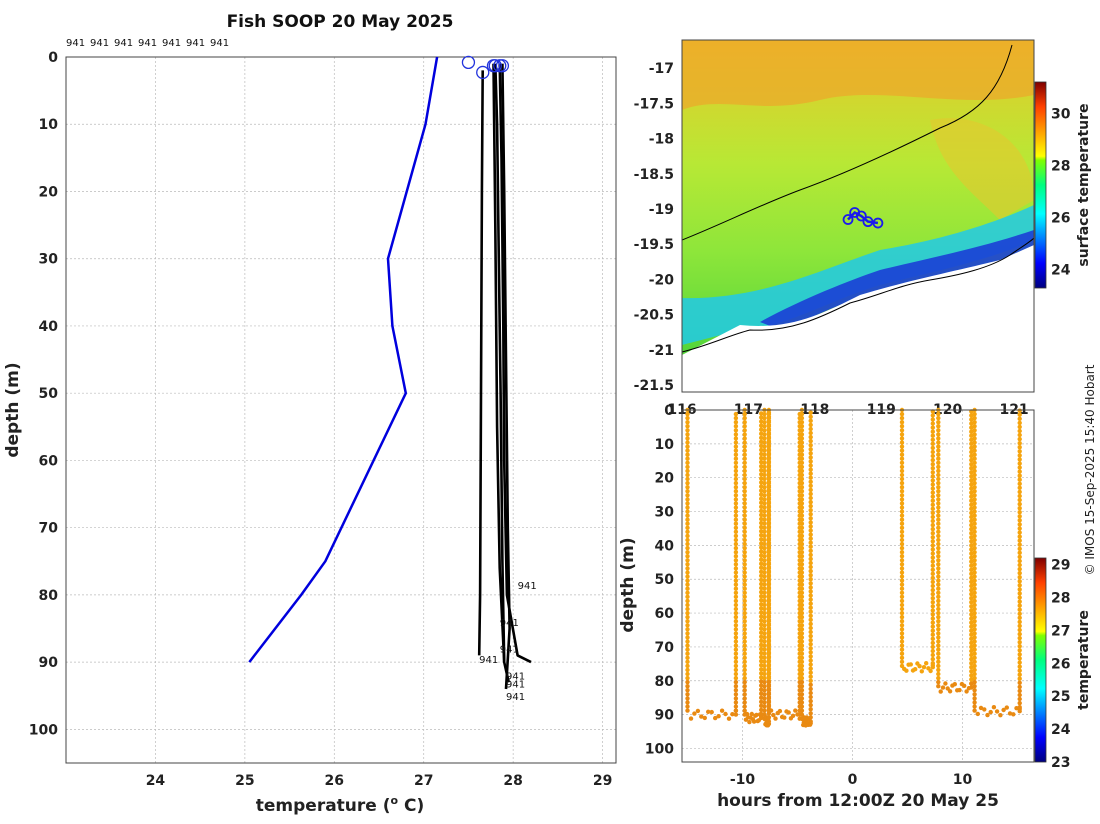 This screenshot has height=824, width=1100. What do you see at coordinates (1040, 185) in the screenshot?
I see `map-colorbar` at bounding box center [1040, 185].